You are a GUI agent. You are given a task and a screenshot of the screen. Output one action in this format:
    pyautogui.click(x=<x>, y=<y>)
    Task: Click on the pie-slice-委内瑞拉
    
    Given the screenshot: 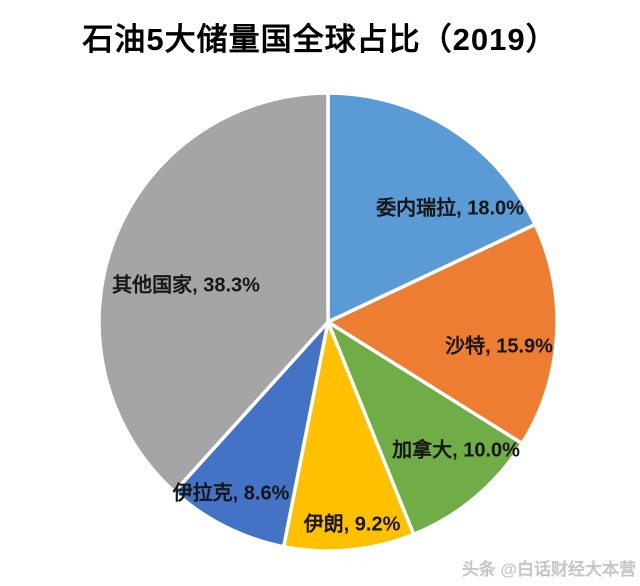 What is the action you would take?
    pyautogui.click(x=431, y=207)
    